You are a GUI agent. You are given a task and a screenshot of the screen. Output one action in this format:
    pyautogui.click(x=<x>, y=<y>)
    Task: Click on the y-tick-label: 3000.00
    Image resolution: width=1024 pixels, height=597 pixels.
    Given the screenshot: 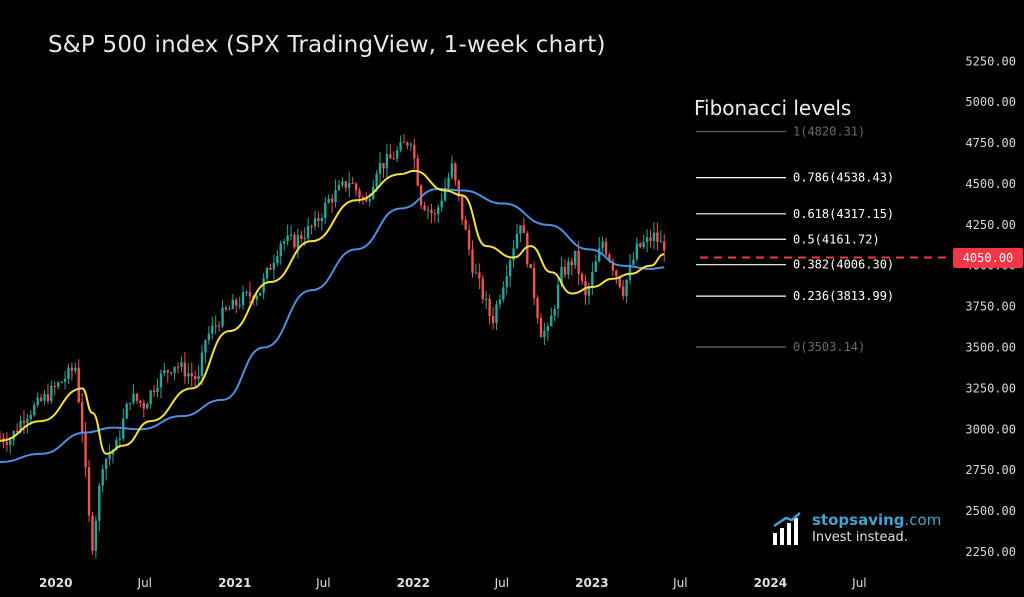 What is the action you would take?
    pyautogui.click(x=990, y=429)
    